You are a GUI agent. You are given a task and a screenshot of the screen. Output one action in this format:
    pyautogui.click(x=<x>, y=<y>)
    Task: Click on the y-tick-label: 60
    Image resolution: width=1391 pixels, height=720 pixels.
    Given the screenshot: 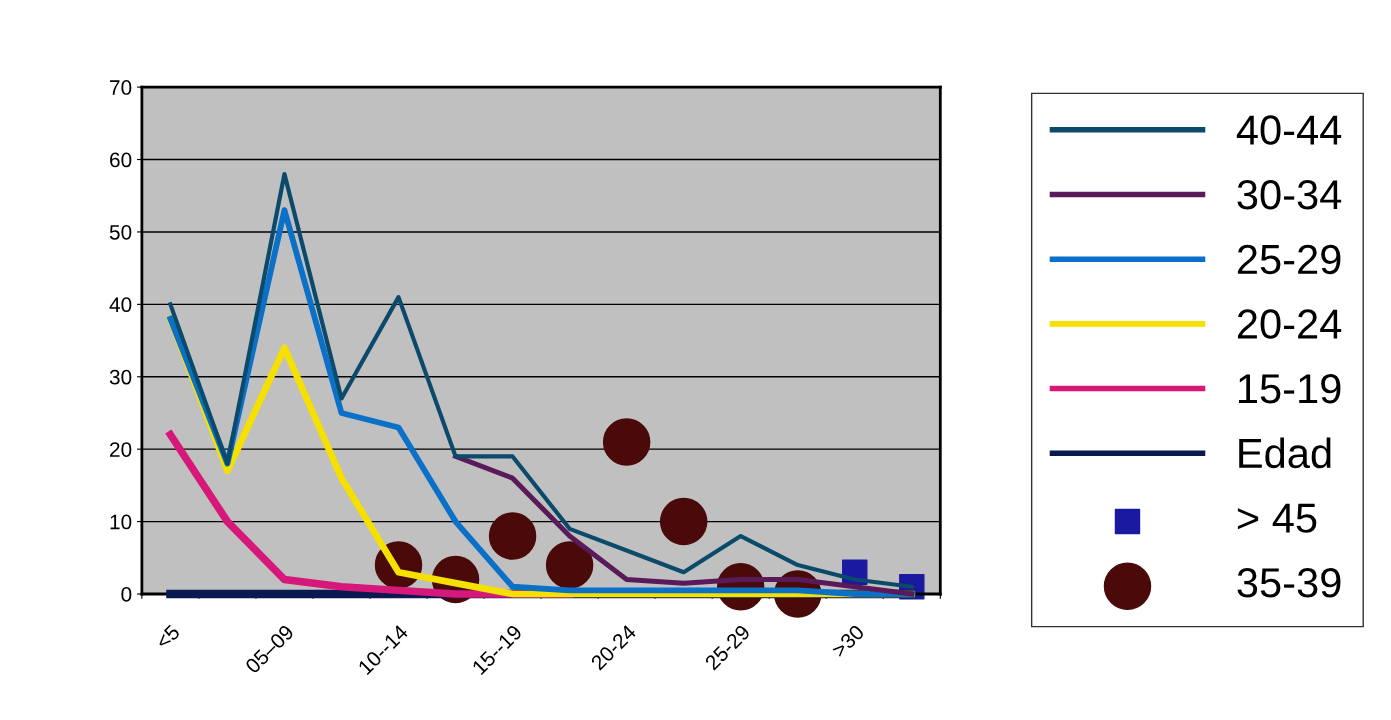 What is the action you would take?
    pyautogui.click(x=121, y=160)
    